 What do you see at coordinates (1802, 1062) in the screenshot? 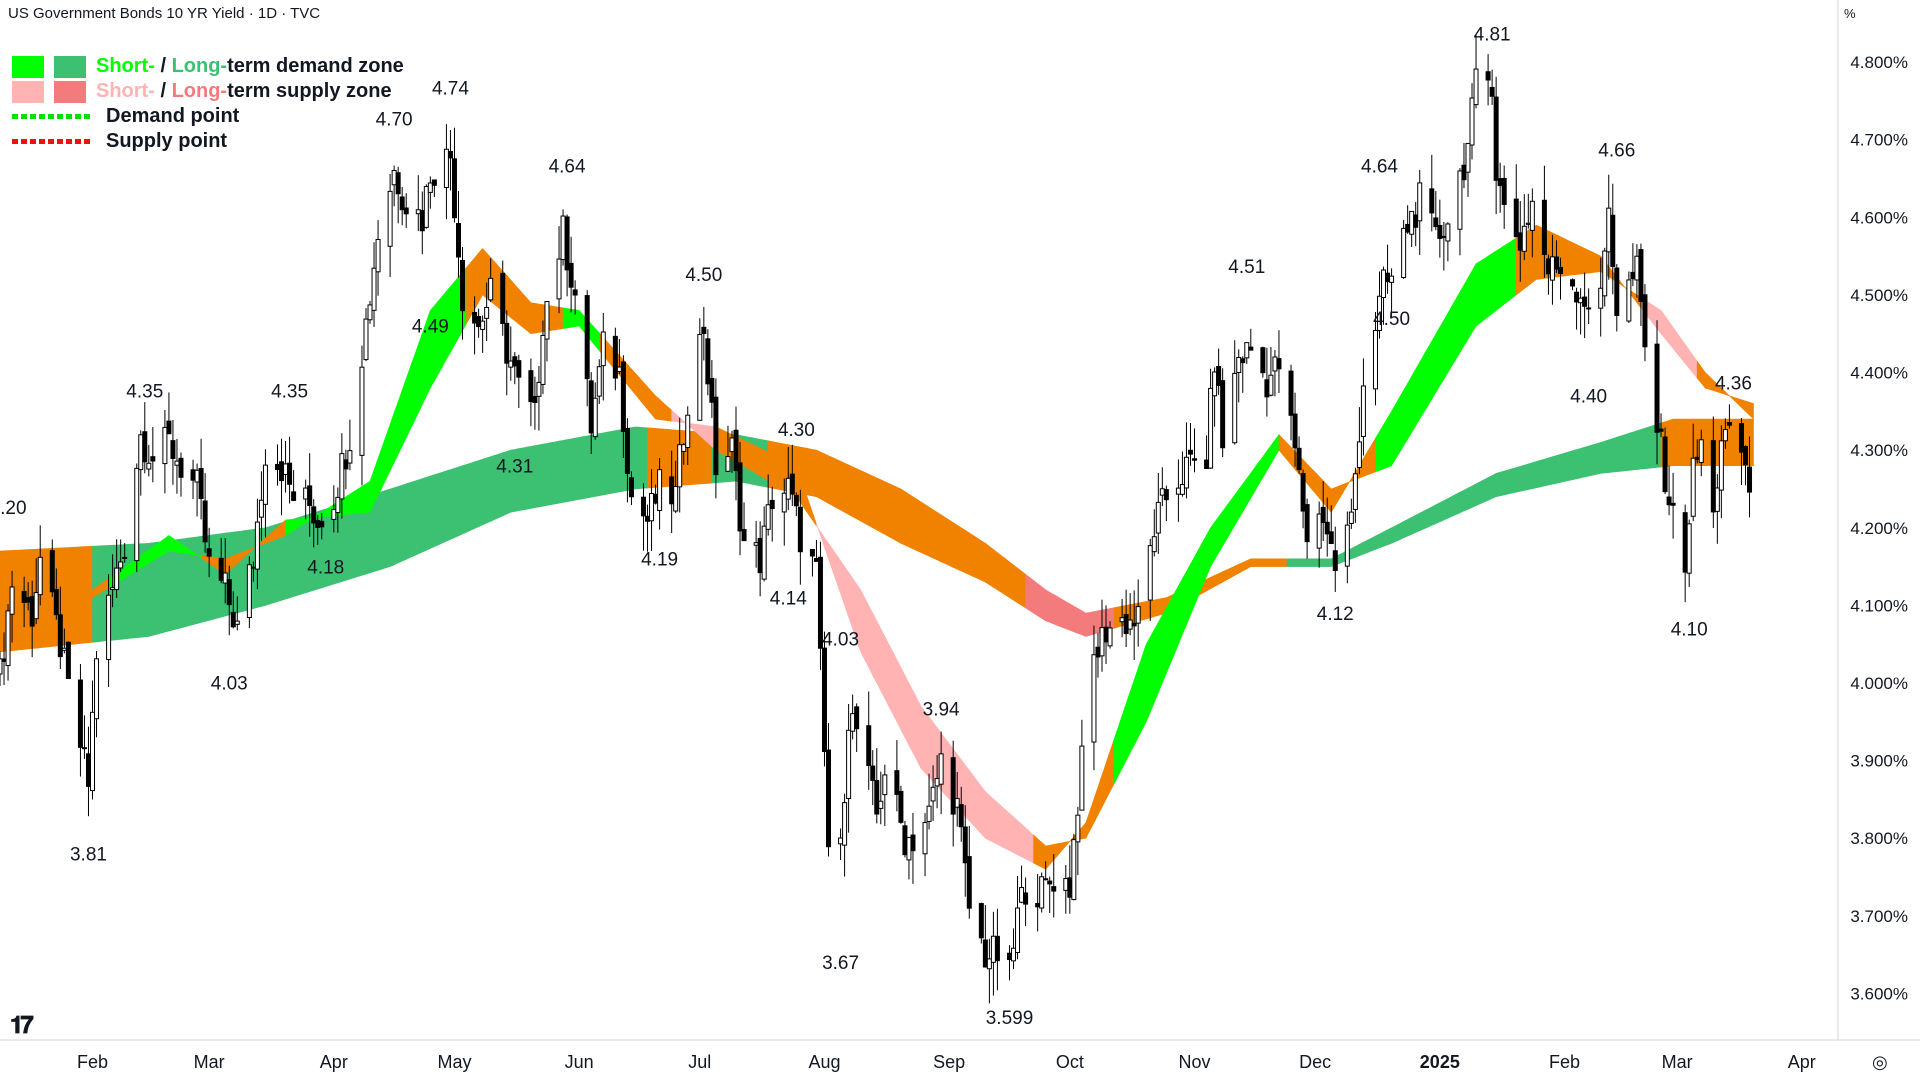
I see `x-tick-label: Apr` at bounding box center [1802, 1062].